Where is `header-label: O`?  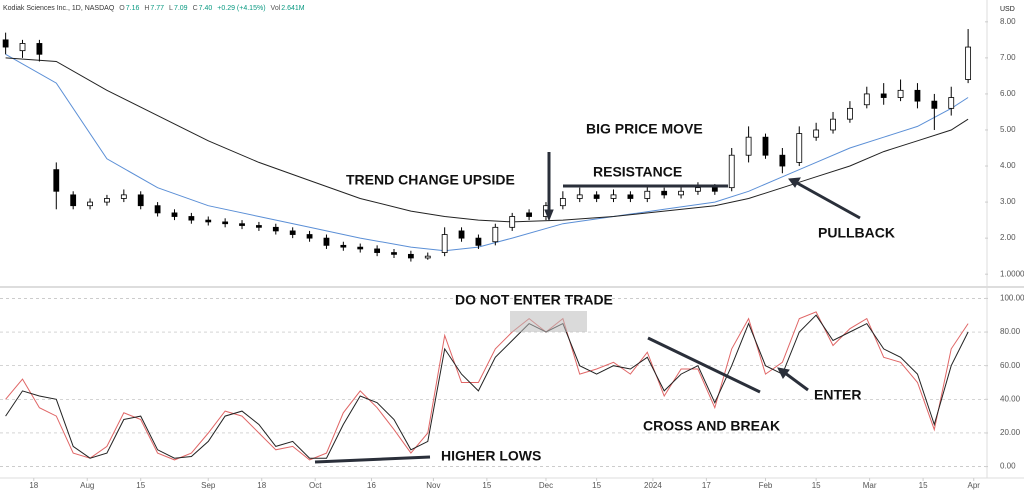 header-label: O is located at coordinates (122, 8).